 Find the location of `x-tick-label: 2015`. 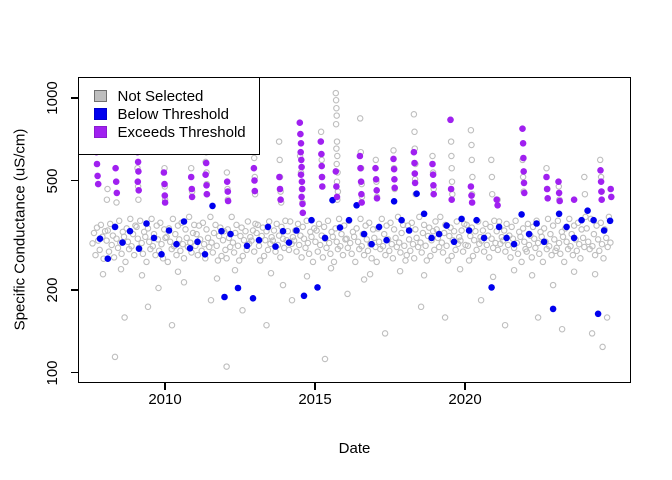

x-tick-label: 2015 is located at coordinates (315, 399).